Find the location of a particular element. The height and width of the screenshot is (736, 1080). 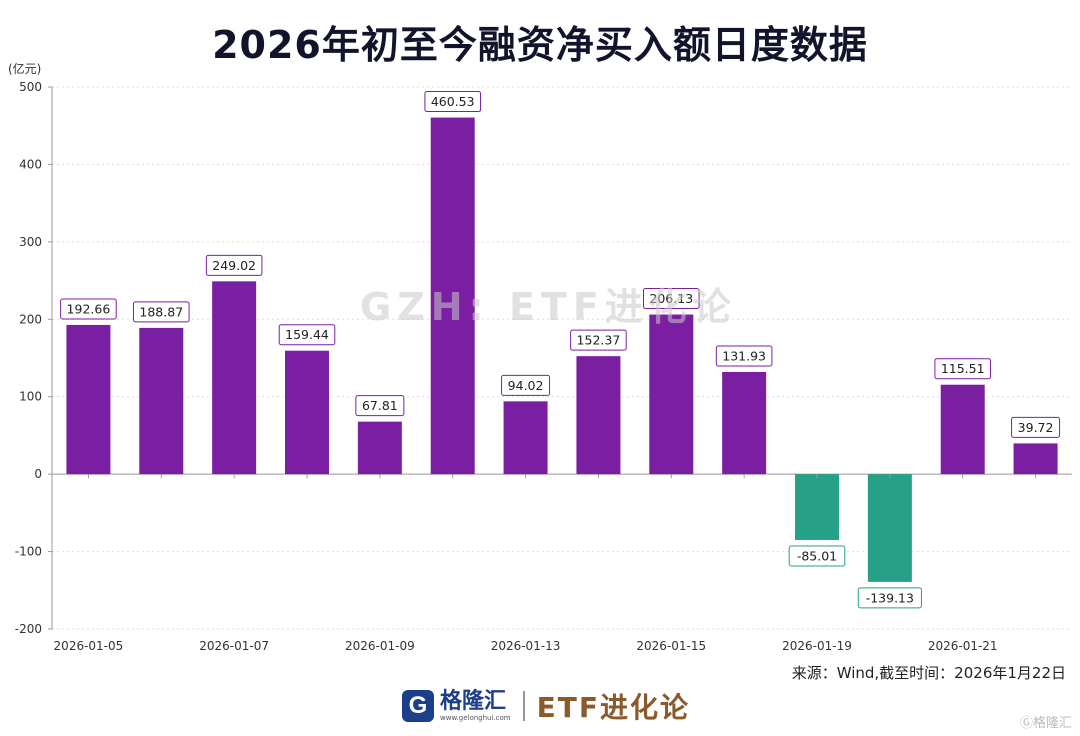

data-label: 115.51 is located at coordinates (963, 368).